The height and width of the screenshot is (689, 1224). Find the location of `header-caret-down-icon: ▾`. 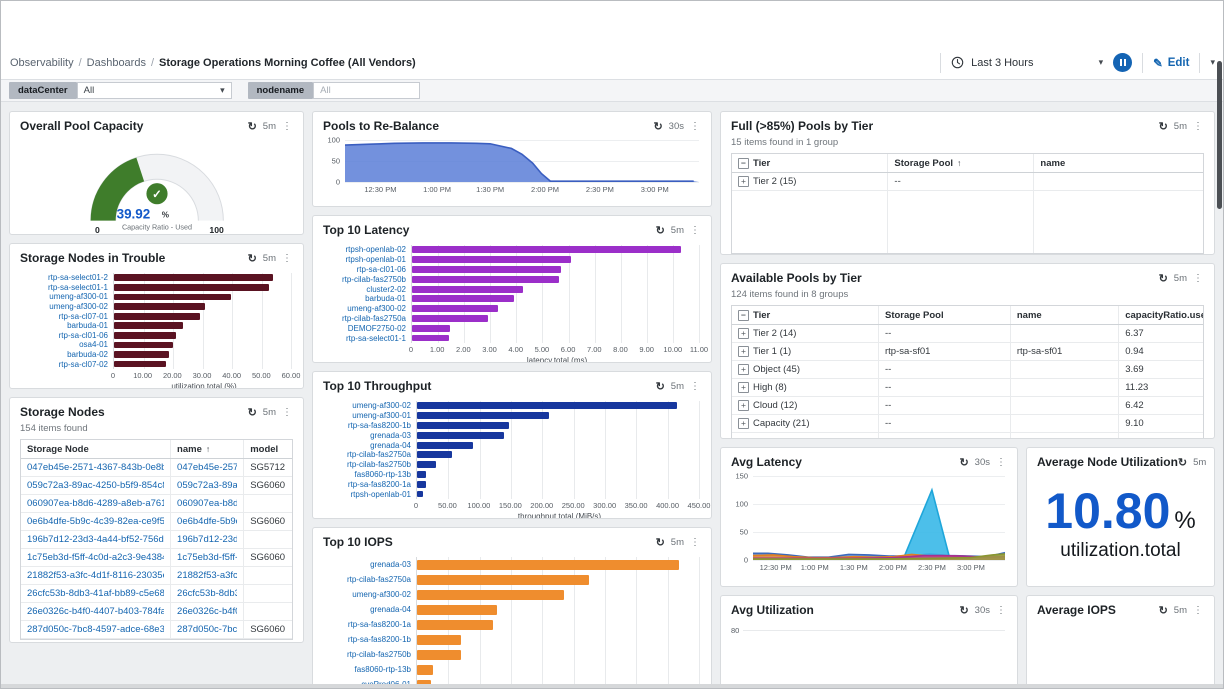

header-caret-down-icon: ▾ is located at coordinates (1212, 62).